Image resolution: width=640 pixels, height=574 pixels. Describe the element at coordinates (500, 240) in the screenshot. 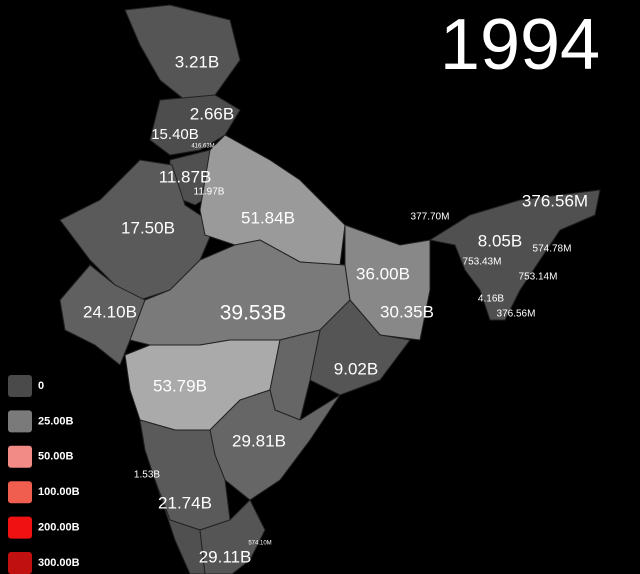

I see `region-label: 8.05B` at that location.